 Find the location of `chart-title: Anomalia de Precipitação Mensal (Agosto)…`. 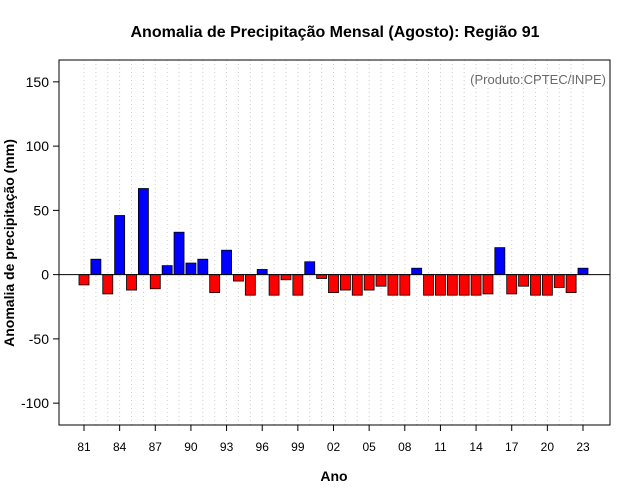

chart-title: Anomalia de Precipitação Mensal (Agosto)… is located at coordinates (335, 32).